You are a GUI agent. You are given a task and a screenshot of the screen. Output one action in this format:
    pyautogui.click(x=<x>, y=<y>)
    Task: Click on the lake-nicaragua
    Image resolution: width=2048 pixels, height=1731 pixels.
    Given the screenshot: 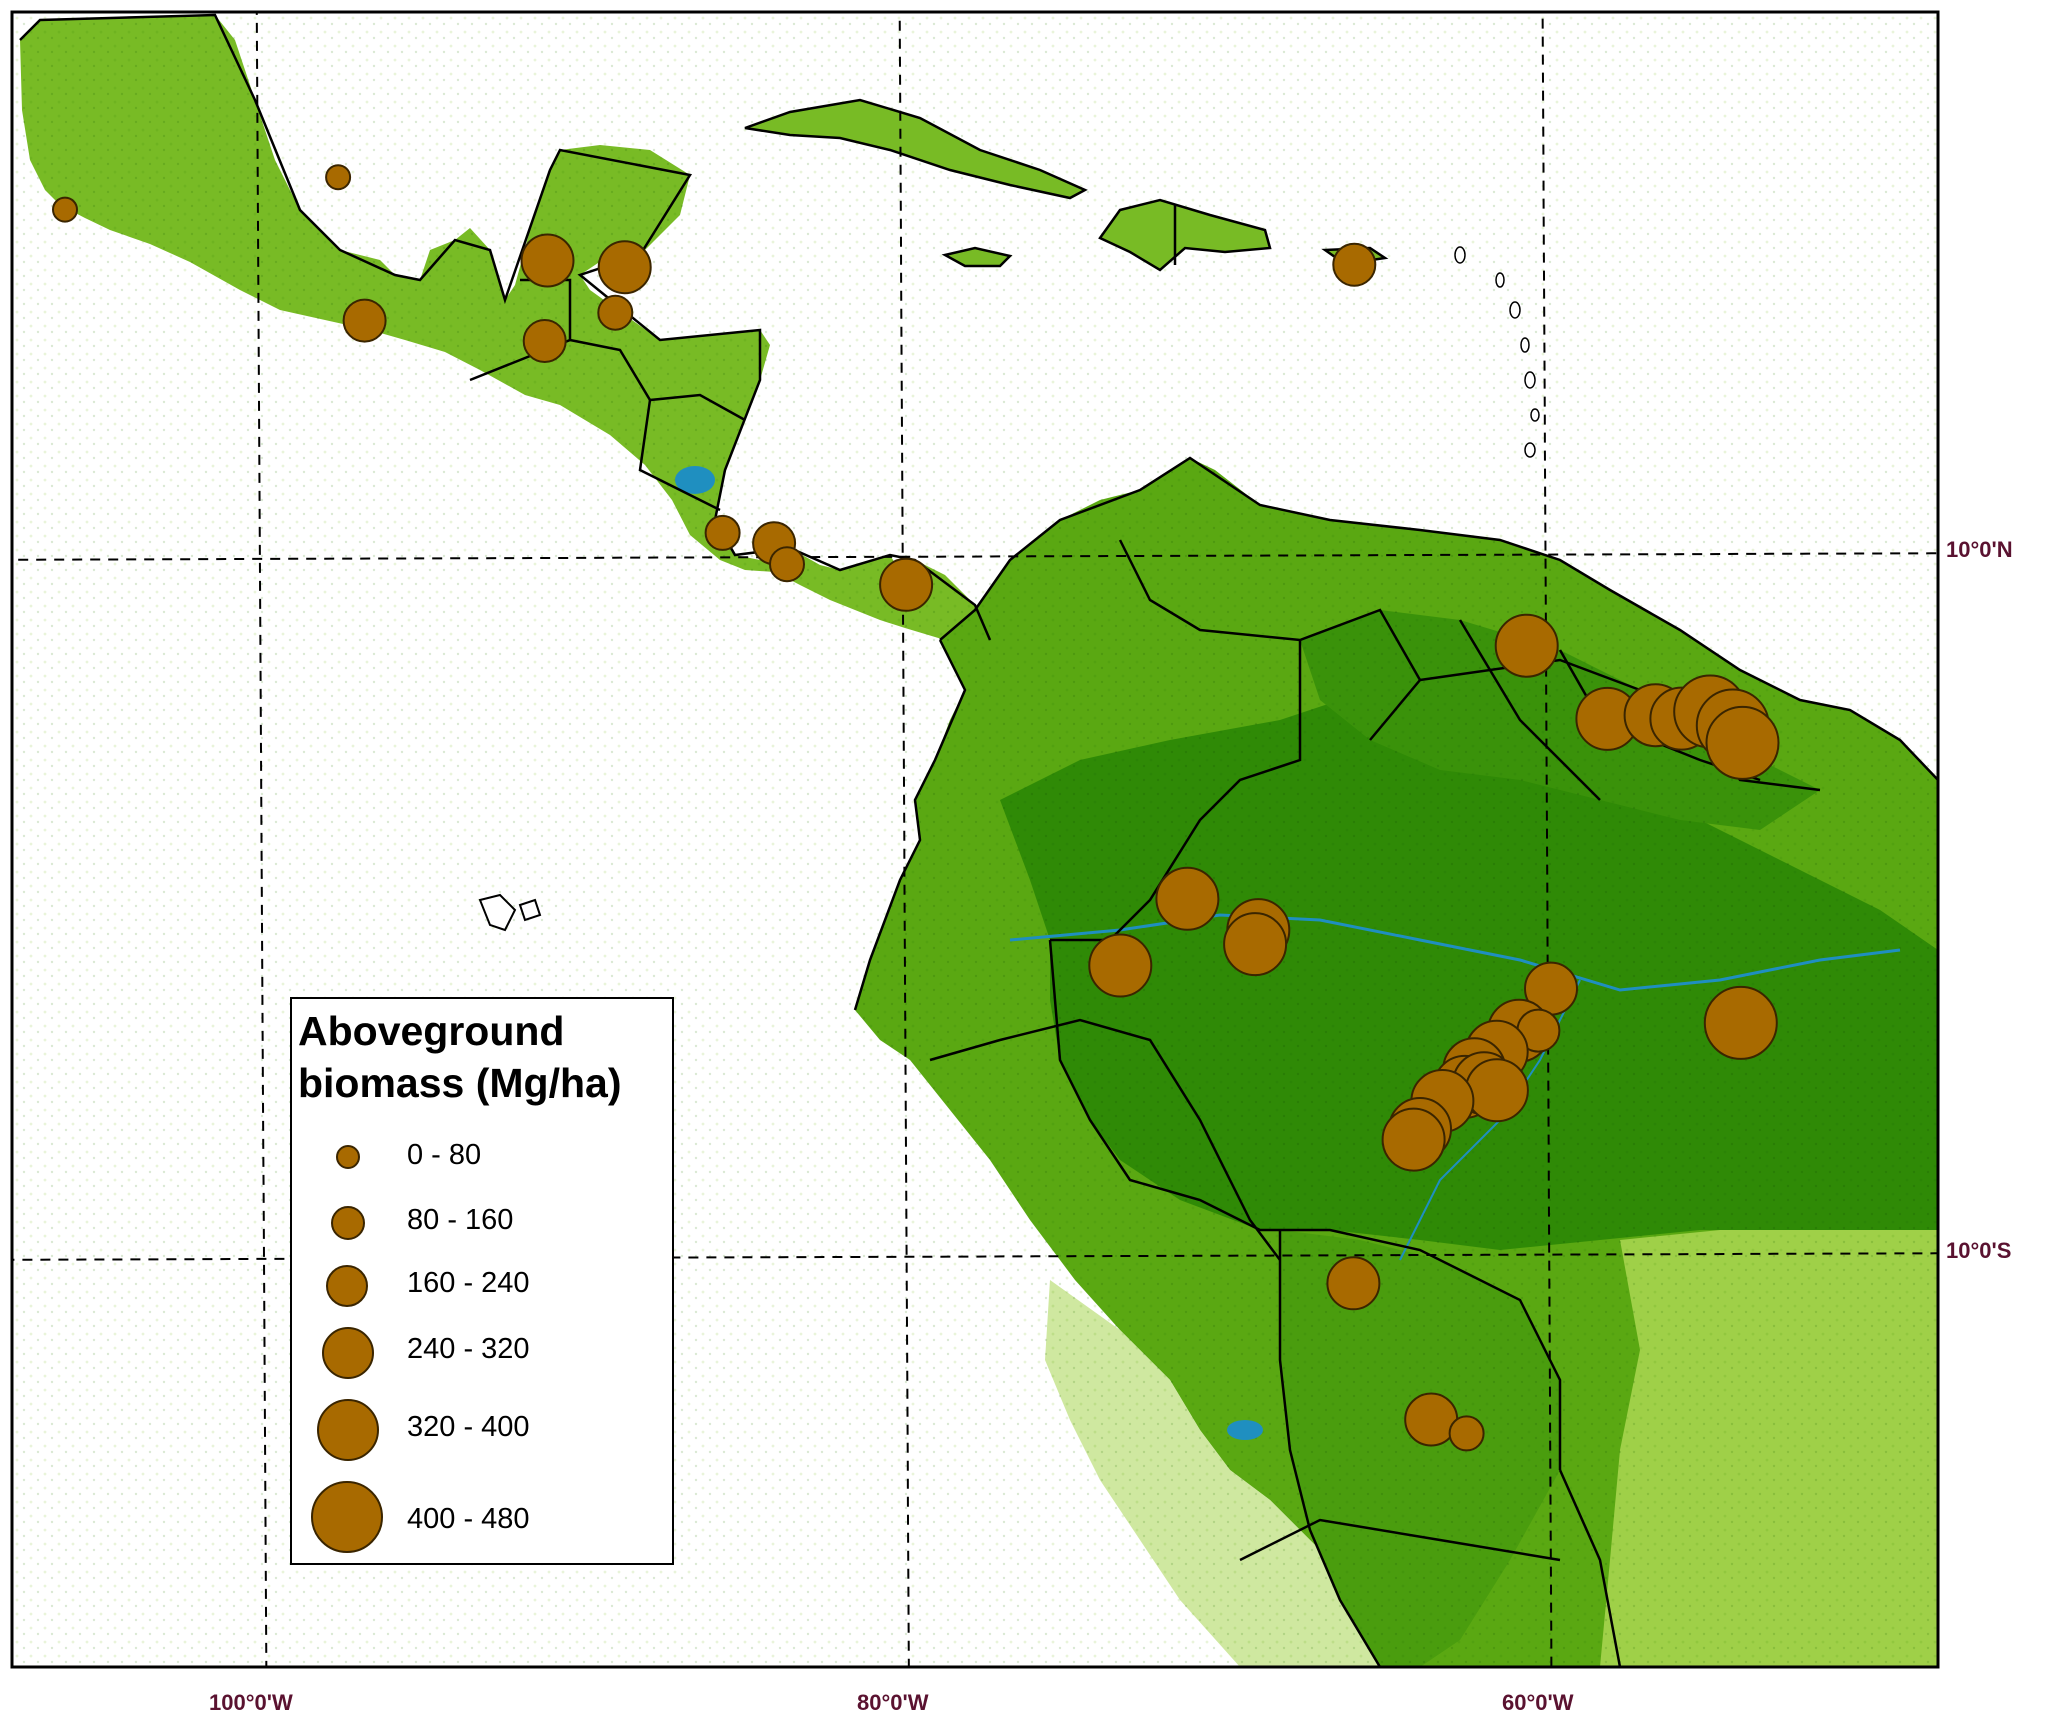 What is the action you would take?
    pyautogui.click(x=695, y=480)
    